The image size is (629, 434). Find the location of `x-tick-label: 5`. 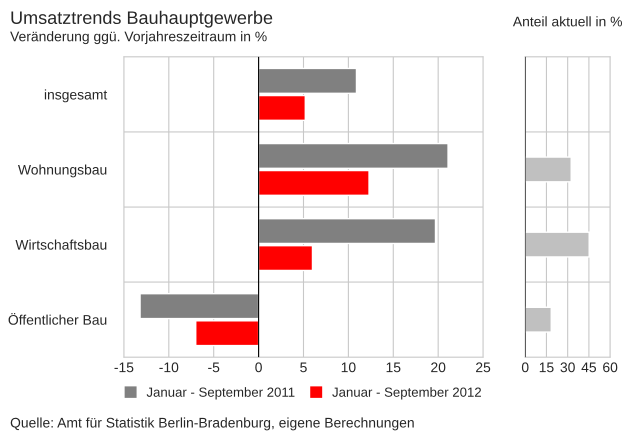

x-tick-label: 5 is located at coordinates (303, 367).